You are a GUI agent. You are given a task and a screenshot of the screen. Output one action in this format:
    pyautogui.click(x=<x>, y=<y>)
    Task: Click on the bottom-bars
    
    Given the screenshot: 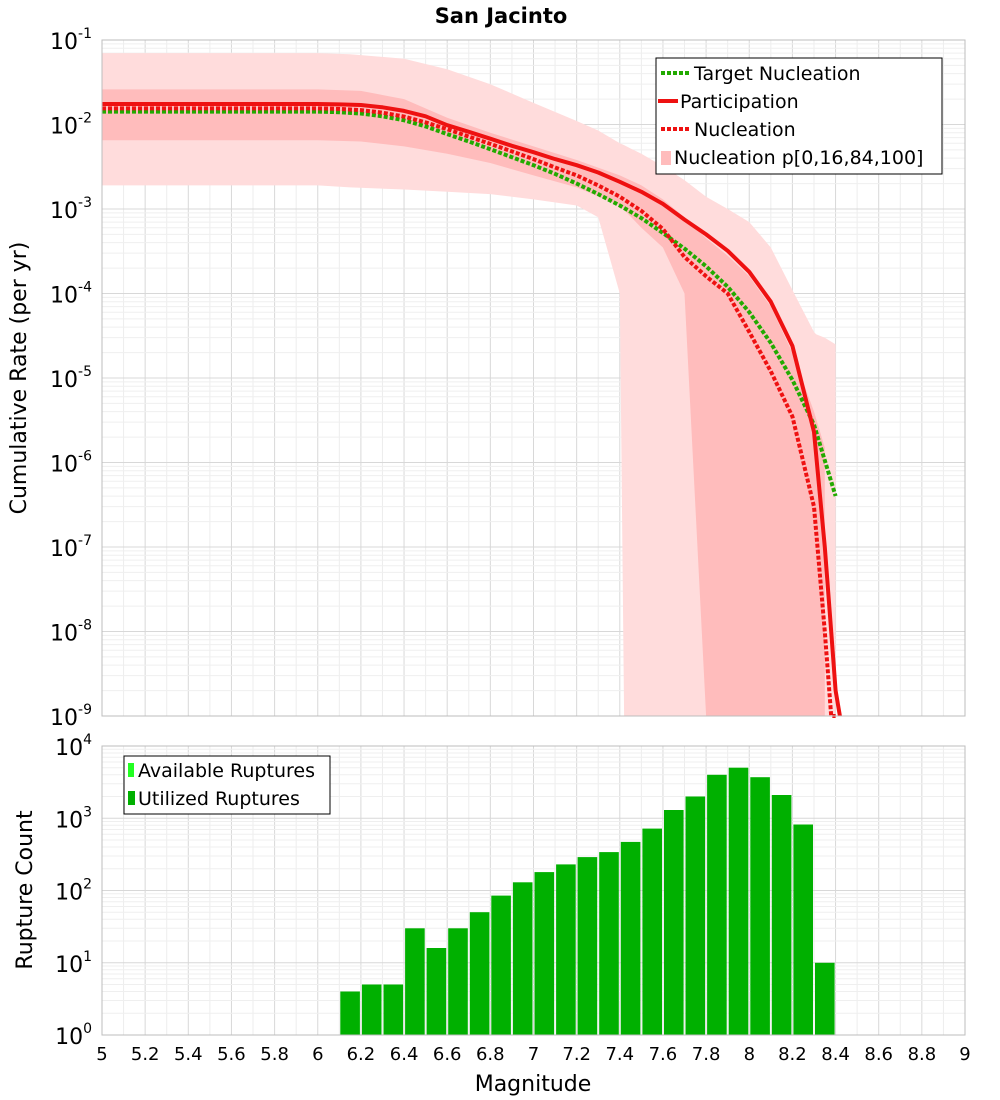 What is the action you would take?
    pyautogui.click(x=587, y=901)
    